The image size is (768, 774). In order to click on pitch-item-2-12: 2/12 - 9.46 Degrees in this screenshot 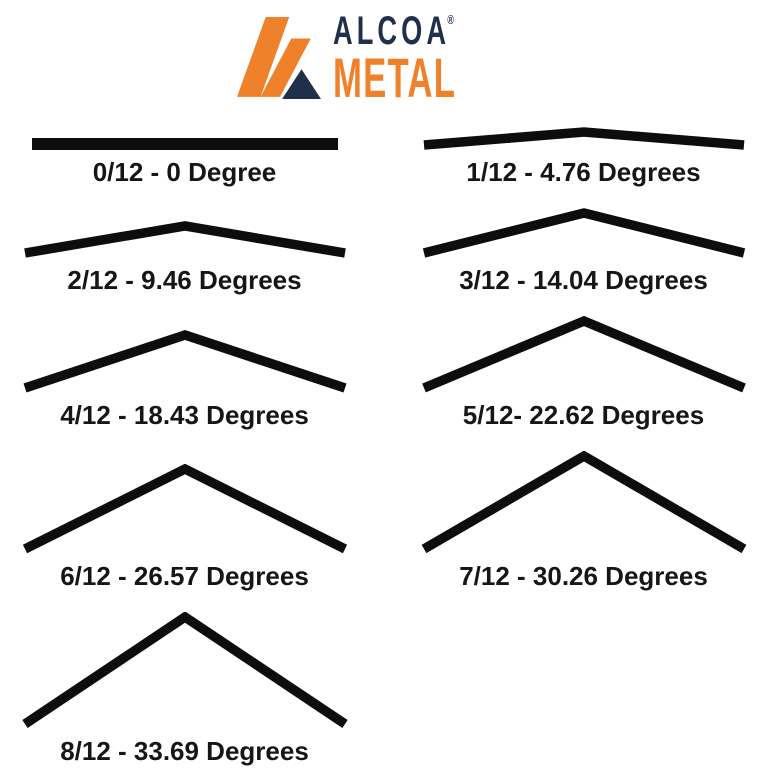, I will do `click(184, 258)`.